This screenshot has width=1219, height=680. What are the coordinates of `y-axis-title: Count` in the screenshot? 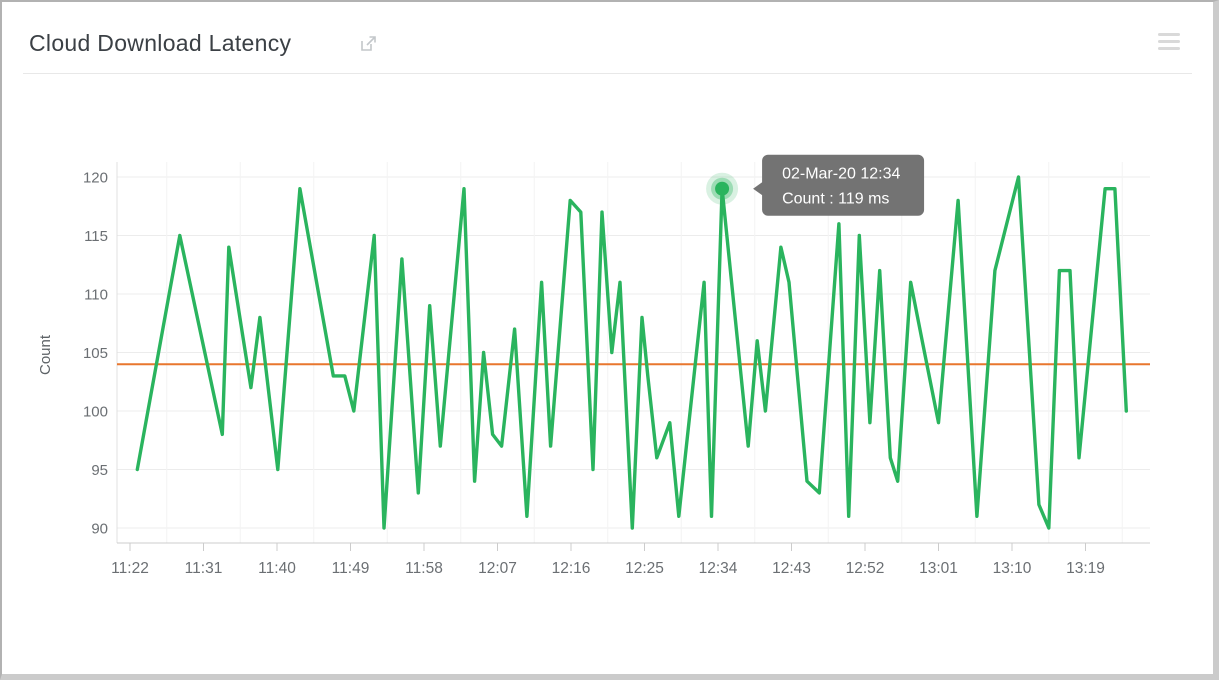 It's located at (45, 354).